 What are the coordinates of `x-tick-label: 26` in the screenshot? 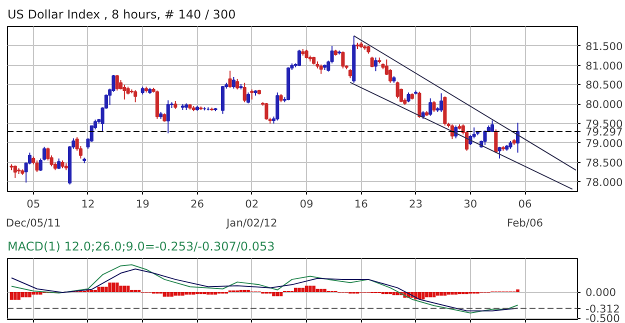 It's located at (197, 204).